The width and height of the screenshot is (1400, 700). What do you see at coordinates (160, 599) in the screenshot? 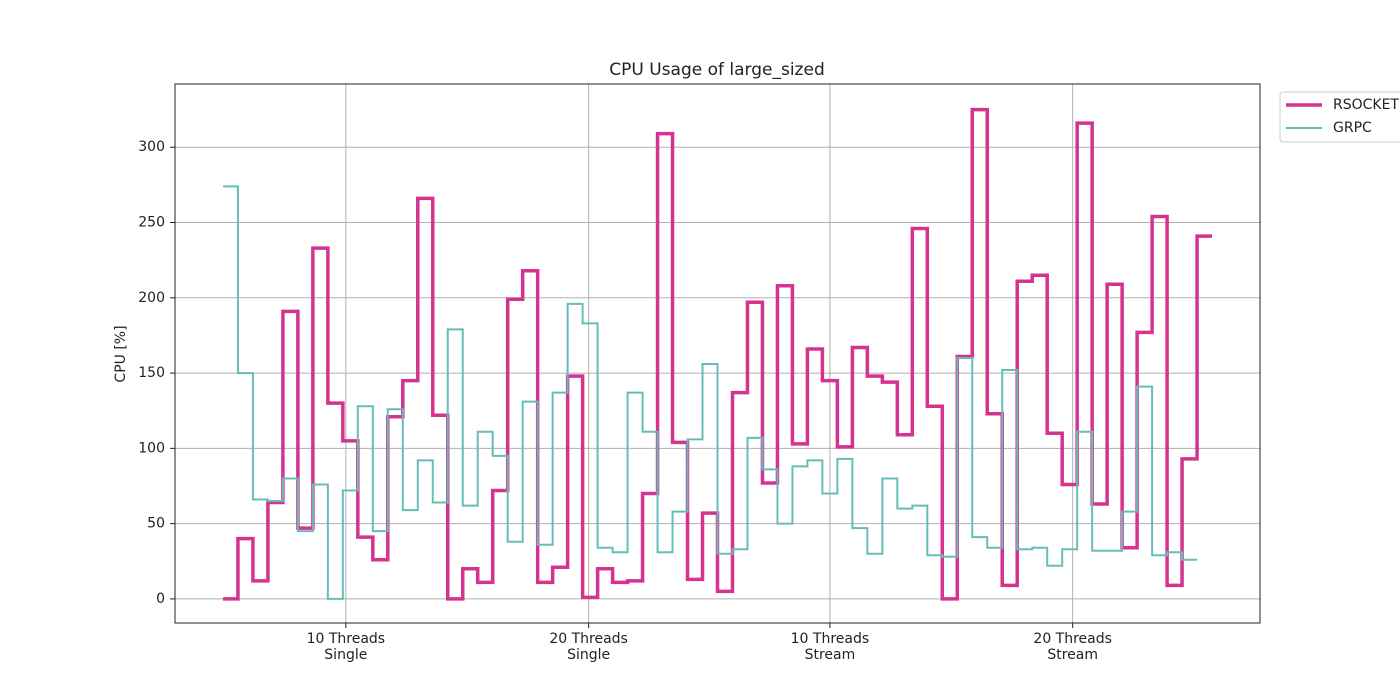
I see `y-tick-label: 0` at bounding box center [160, 599].